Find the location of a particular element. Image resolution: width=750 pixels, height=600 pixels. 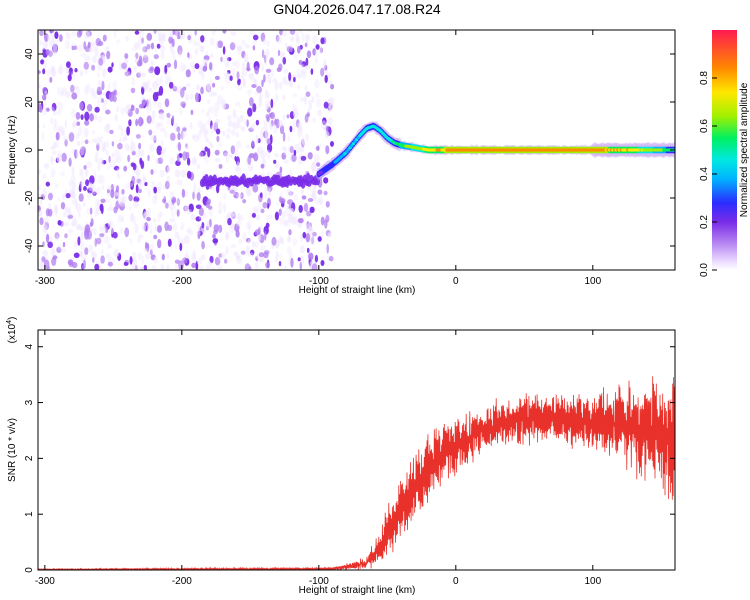

colorbar-tick-label: 0.6 is located at coordinates (704, 126).